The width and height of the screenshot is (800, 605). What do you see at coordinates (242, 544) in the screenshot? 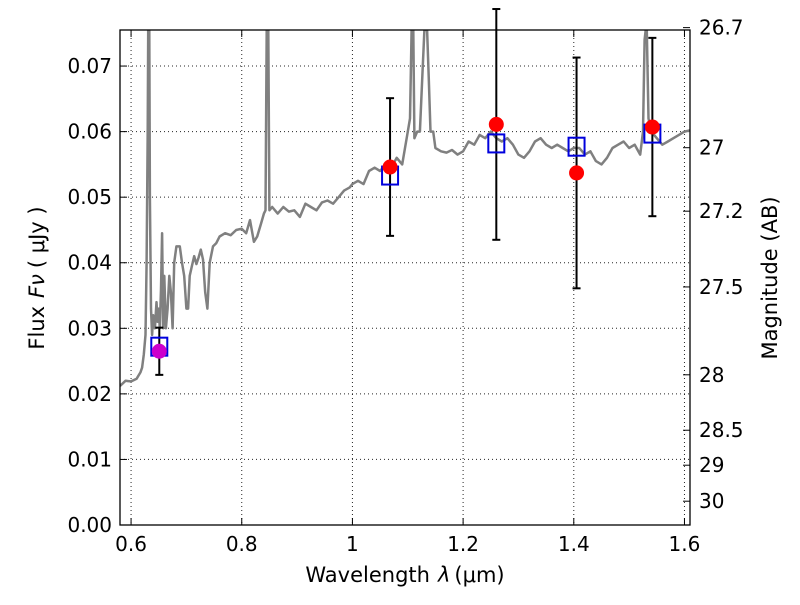
I see `x-tick-label: 0.8` at bounding box center [242, 544].